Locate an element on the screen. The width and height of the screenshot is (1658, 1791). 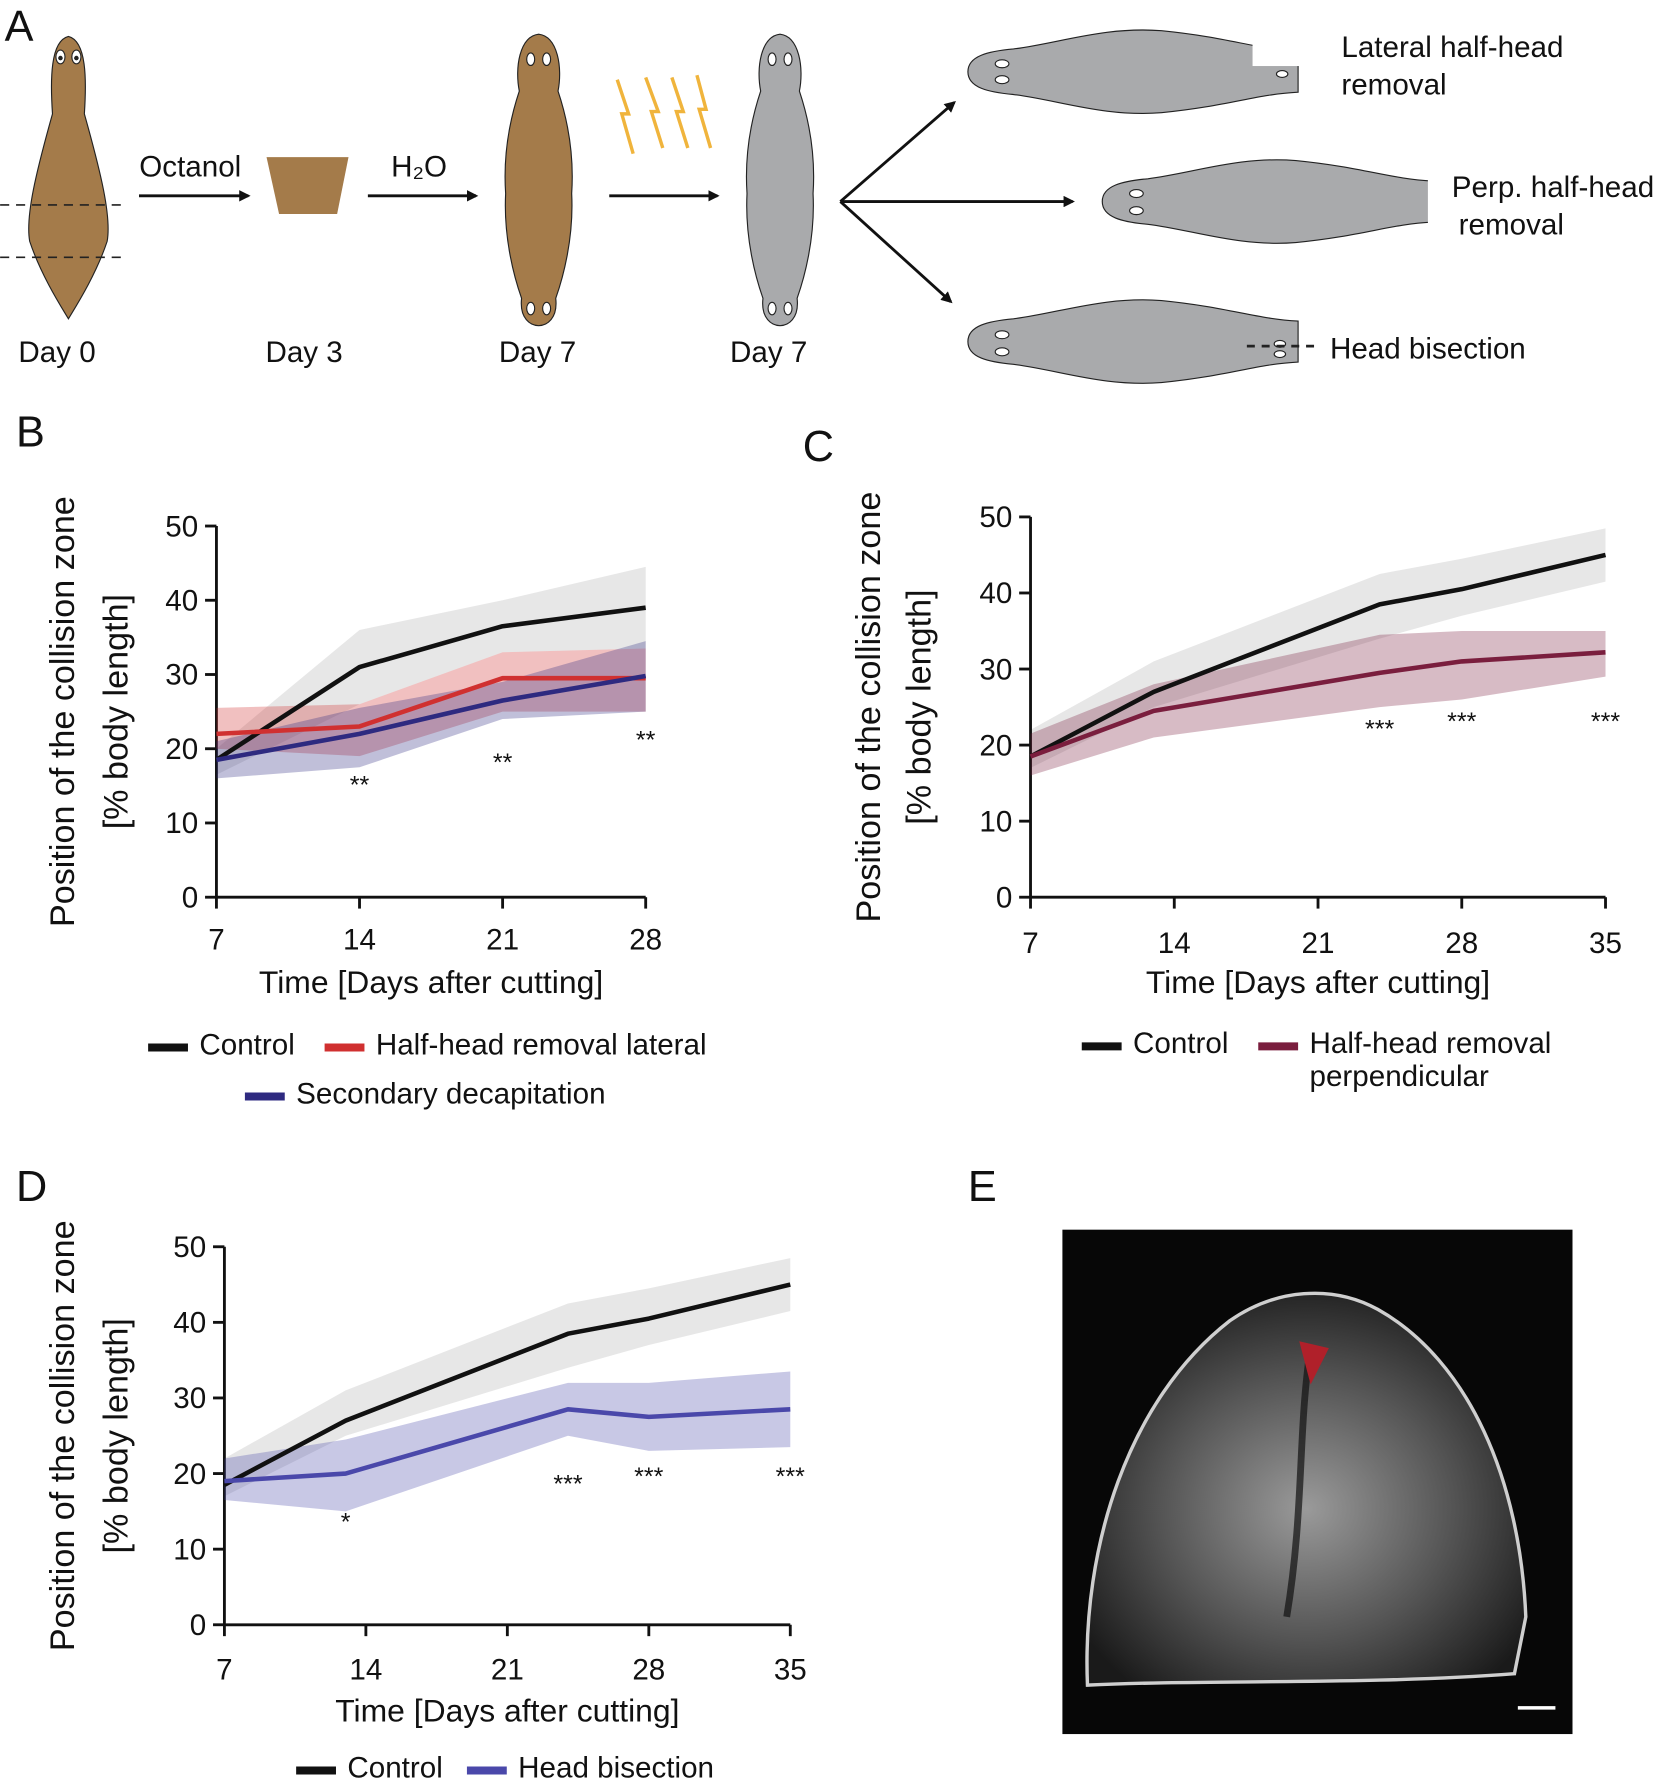
arrowhead is located at coordinates (1314, 1363).